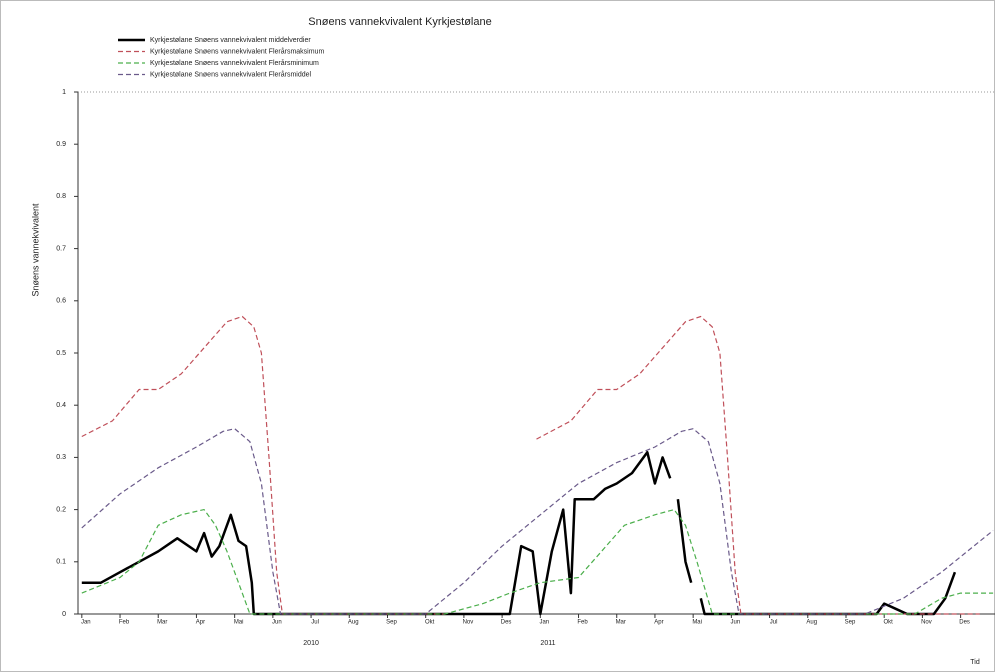 The height and width of the screenshot is (672, 995). Describe the element at coordinates (547, 643) in the screenshot. I see `year-label: 2011` at that location.